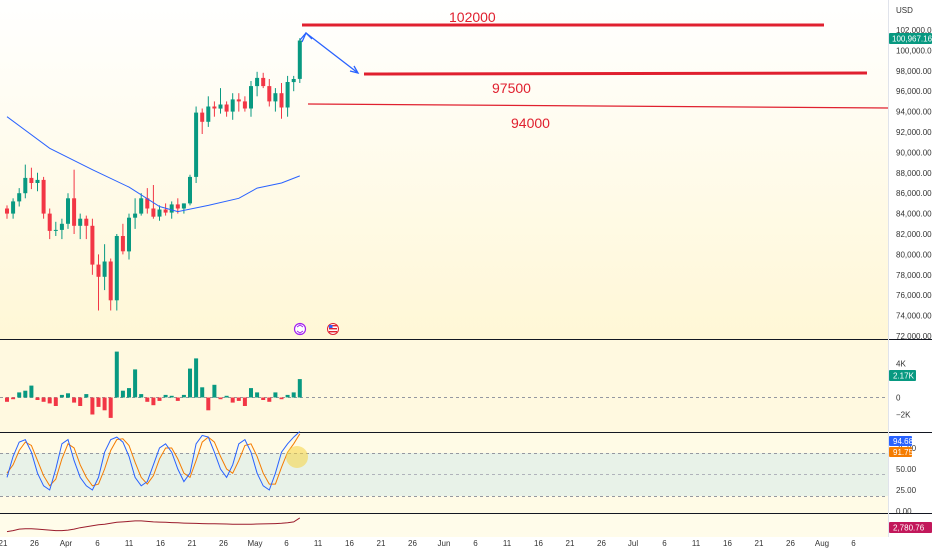 The width and height of the screenshot is (932, 550). What do you see at coordinates (914, 316) in the screenshot?
I see `price-tick-label: 74,000.00` at bounding box center [914, 316].